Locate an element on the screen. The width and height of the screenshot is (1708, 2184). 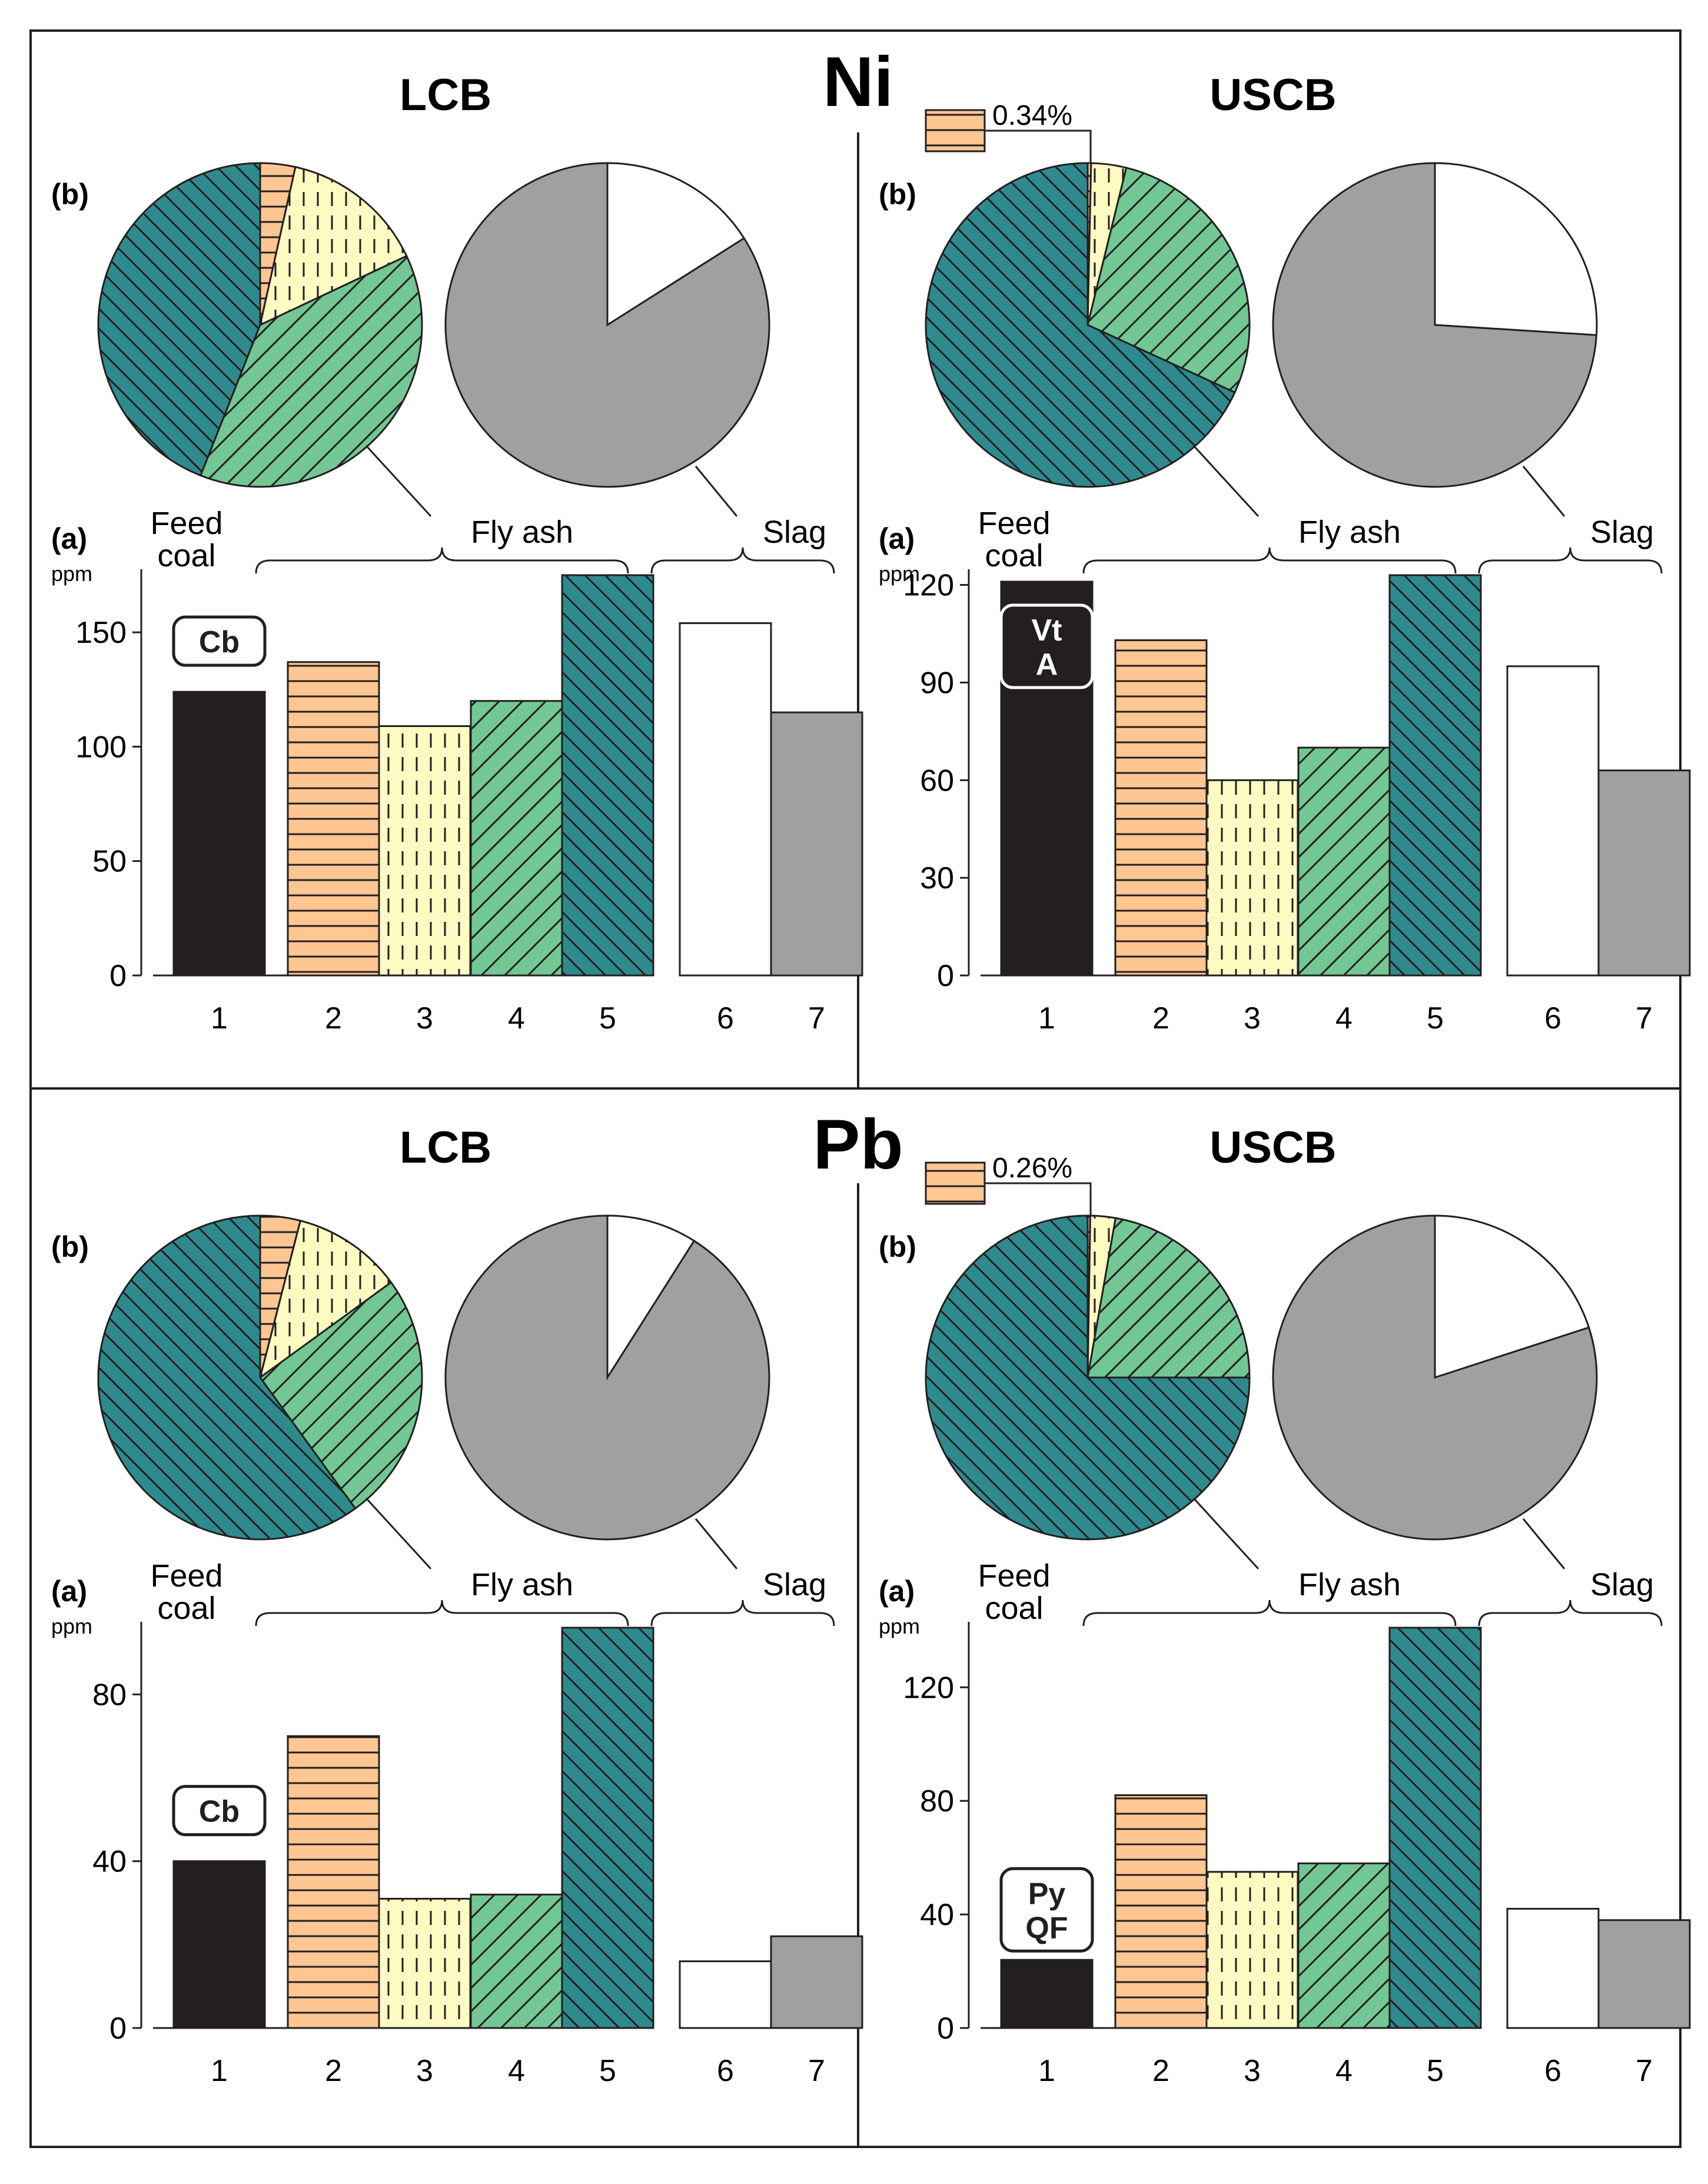
ni-lcb-ytick-label: 50 is located at coordinates (109, 862).